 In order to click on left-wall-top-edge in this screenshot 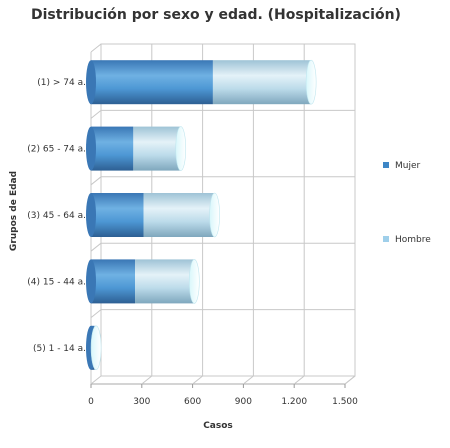, I will do `click(96, 48)`.